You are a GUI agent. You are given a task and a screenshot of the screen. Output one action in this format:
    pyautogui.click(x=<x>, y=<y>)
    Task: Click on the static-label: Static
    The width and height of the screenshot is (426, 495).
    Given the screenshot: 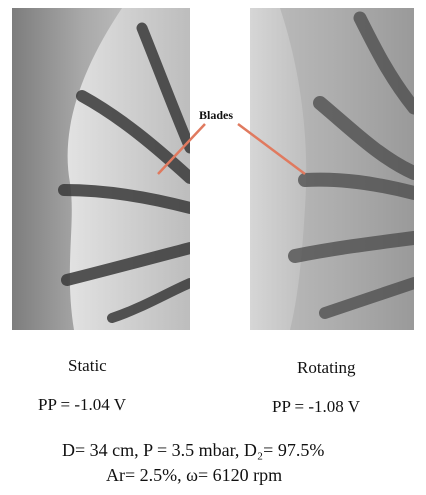 What is the action you would take?
    pyautogui.click(x=87, y=365)
    